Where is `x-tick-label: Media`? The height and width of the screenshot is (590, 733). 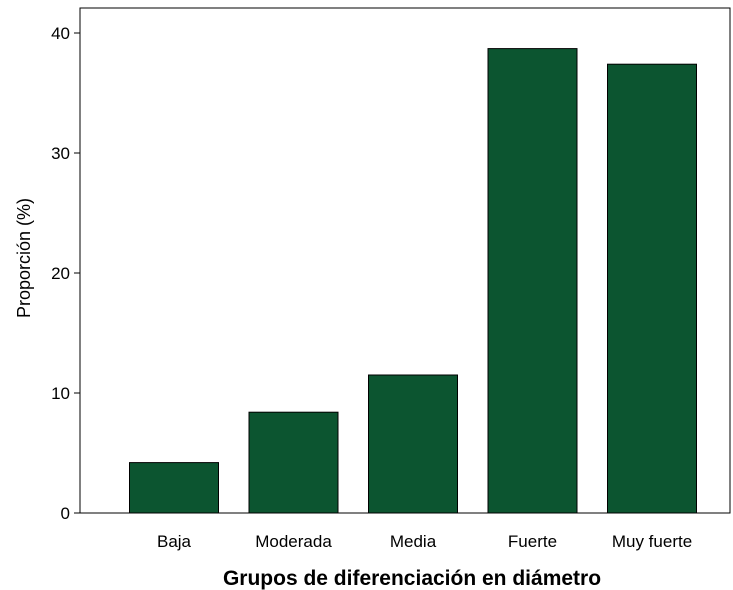
x-tick-label: Media is located at coordinates (413, 541).